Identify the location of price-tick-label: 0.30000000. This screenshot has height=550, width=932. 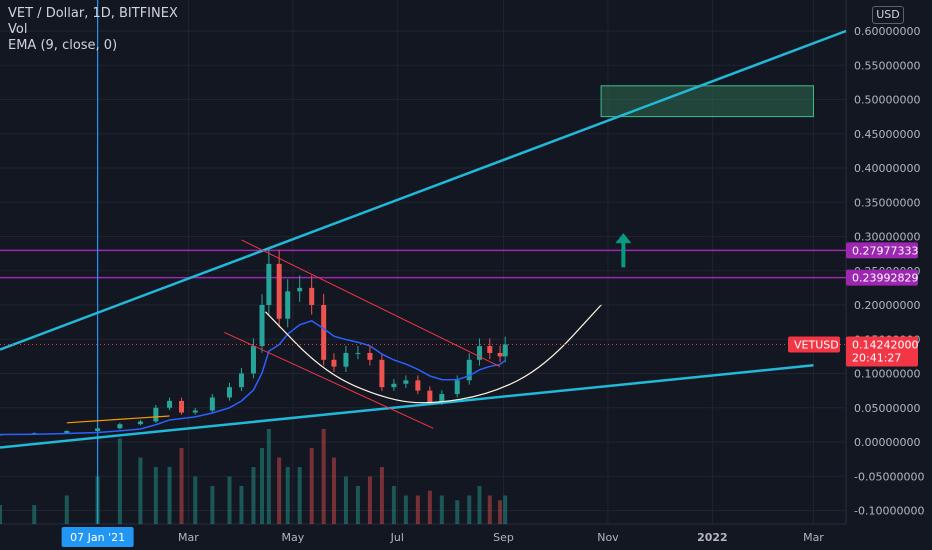
(887, 237).